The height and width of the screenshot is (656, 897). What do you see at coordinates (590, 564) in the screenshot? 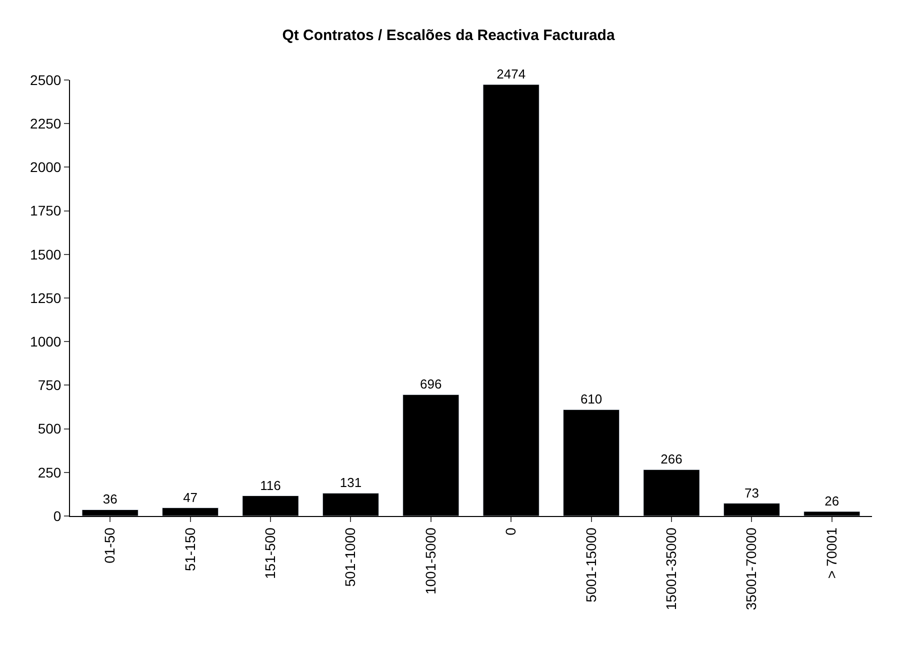
I see `x-tick-label: 5001-15000` at bounding box center [590, 564].